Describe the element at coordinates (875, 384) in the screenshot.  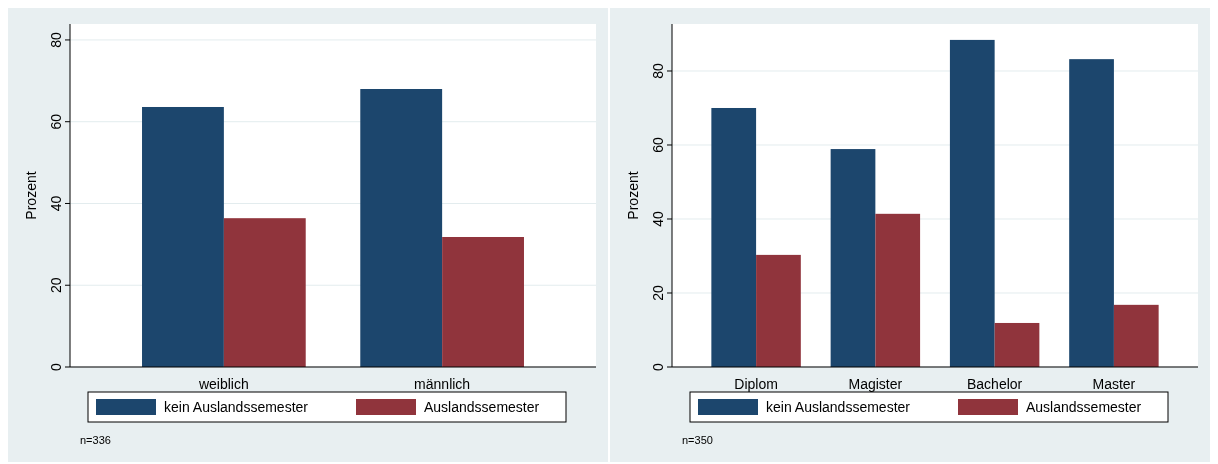
I see `x-tick-label: Magister` at that location.